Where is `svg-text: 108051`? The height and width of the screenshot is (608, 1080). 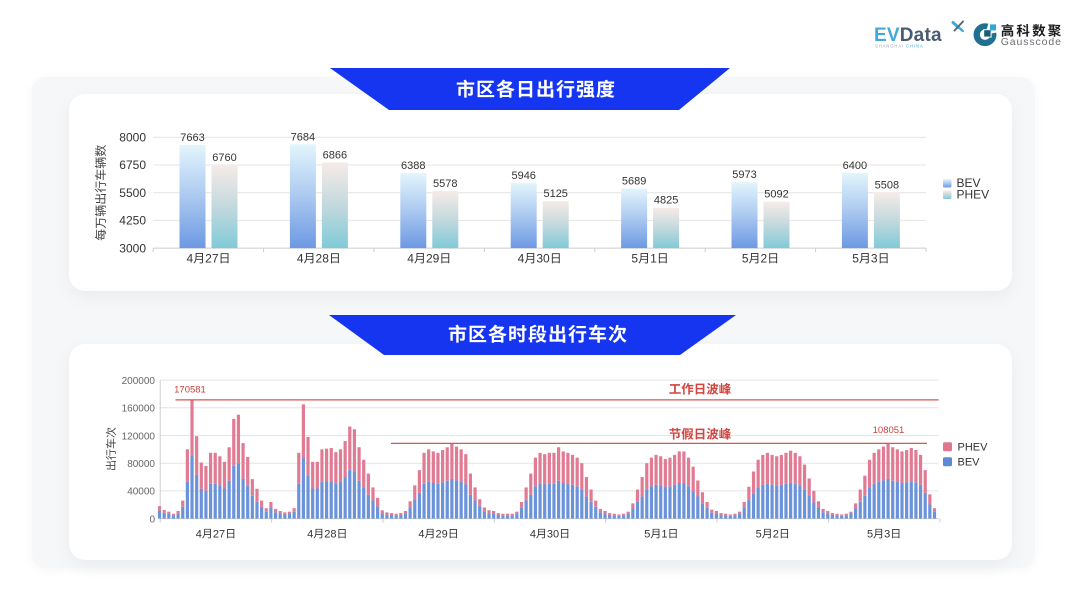
svg-text: 108051 is located at coordinates (889, 430).